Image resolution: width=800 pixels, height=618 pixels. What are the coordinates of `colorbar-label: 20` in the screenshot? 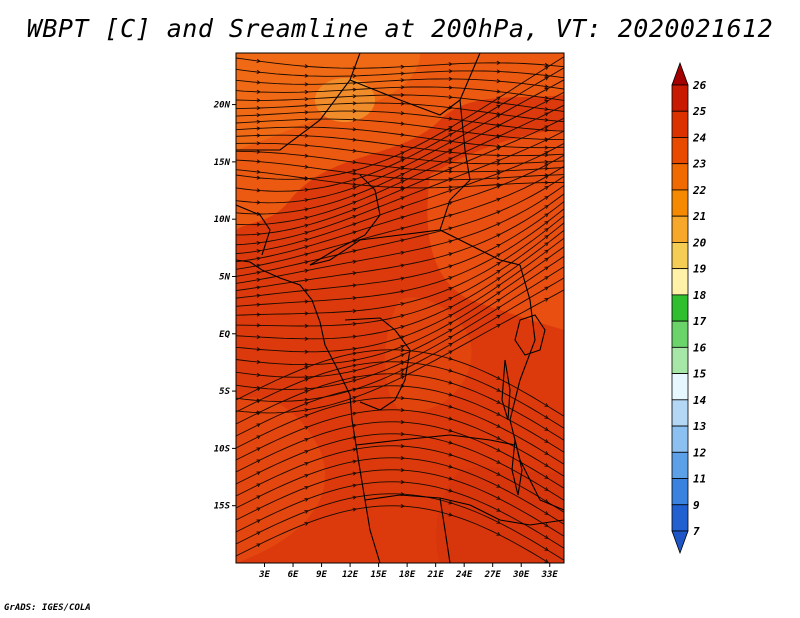 It's located at (699, 242).